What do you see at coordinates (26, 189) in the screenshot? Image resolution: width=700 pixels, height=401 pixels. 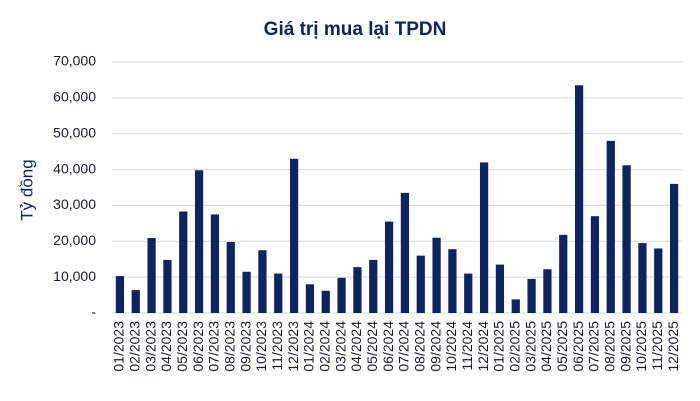 I see `y-axis-label: Tỷ đồng` at bounding box center [26, 189].